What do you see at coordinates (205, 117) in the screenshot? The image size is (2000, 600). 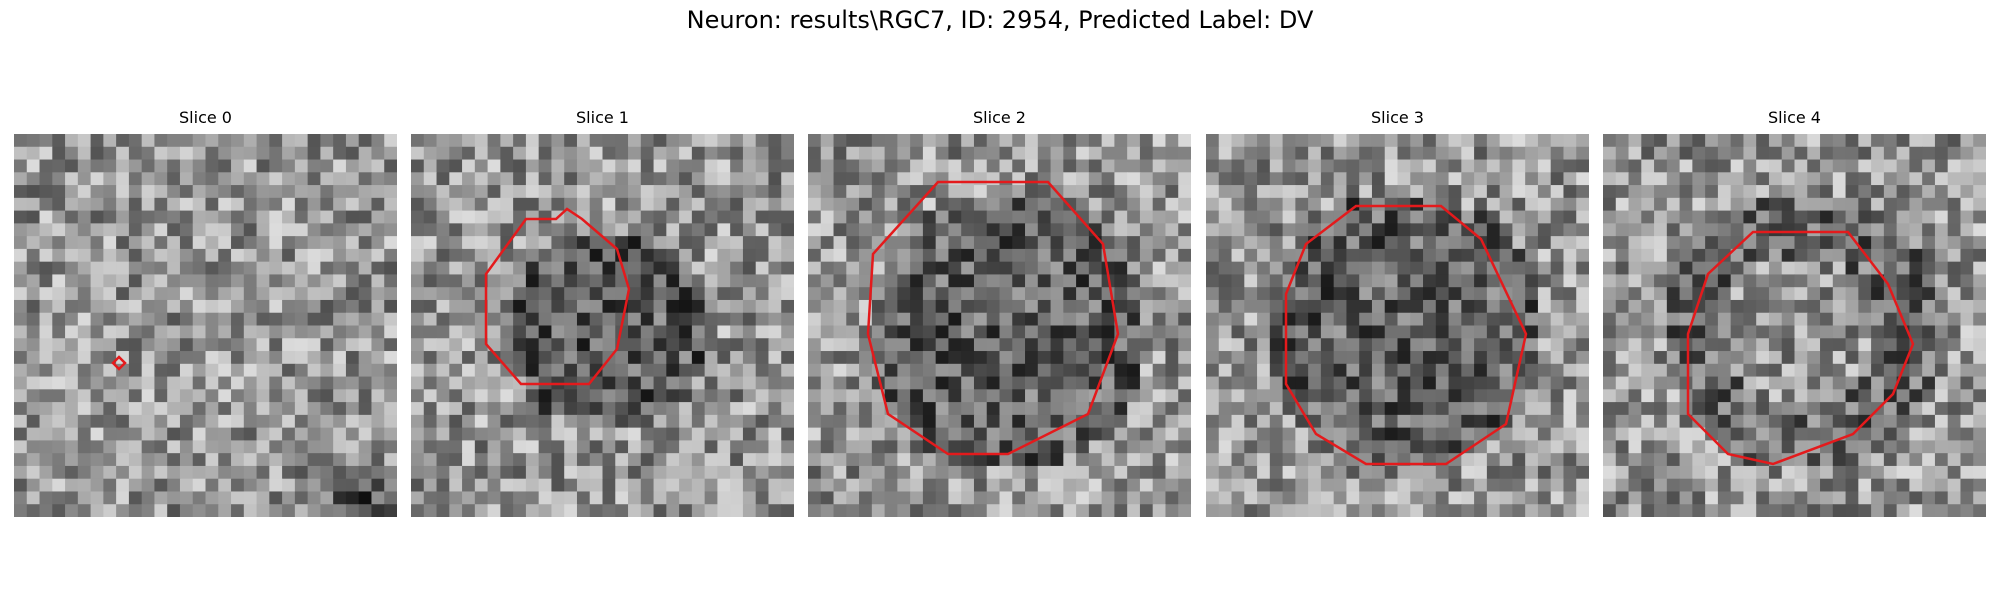 I see `slice-title-0: Slice 0` at bounding box center [205, 117].